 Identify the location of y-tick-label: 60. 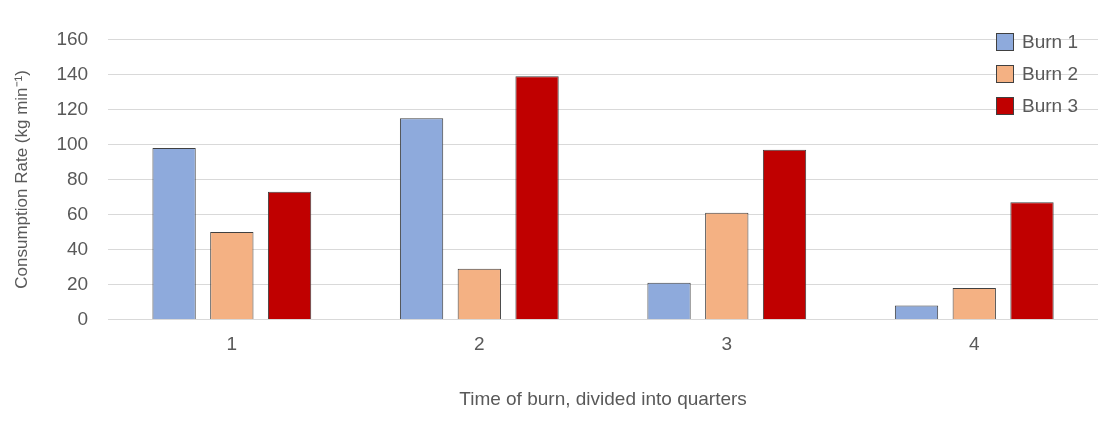
(77, 213).